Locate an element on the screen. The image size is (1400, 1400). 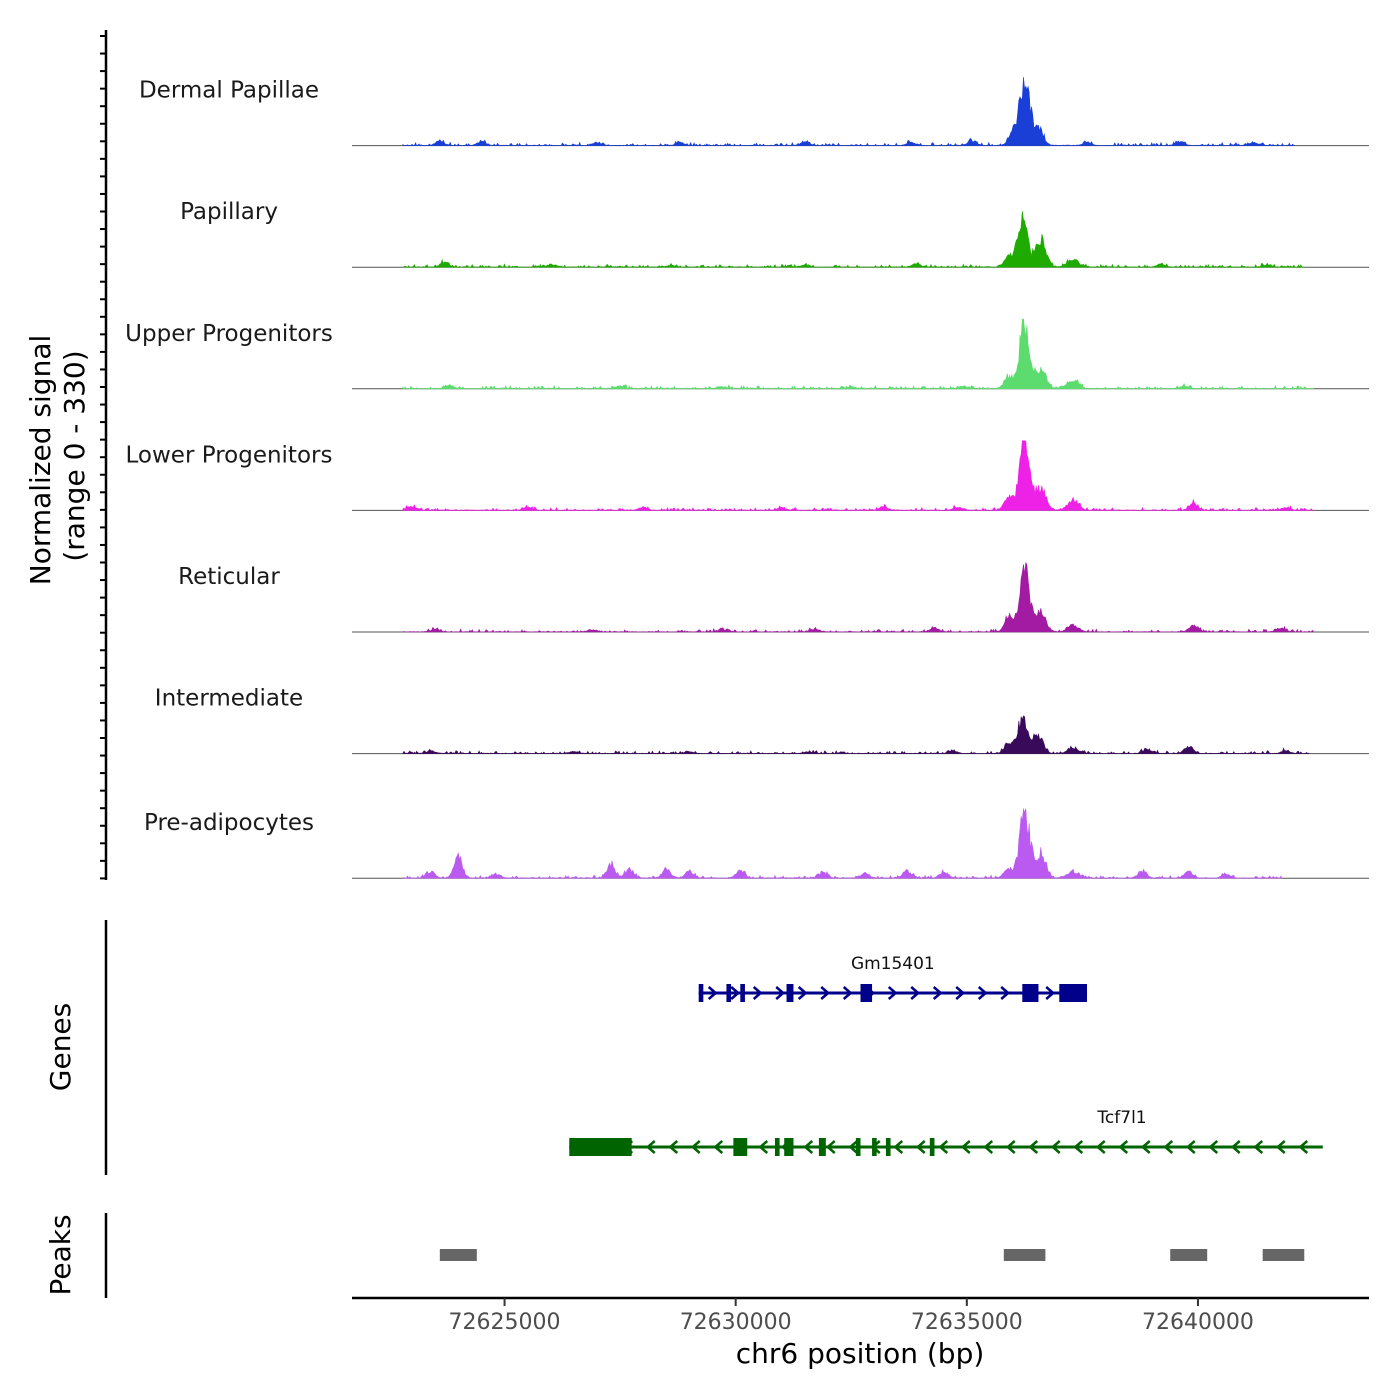
genes-panel: Gm15401 Tcf7l1 is located at coordinates (946, 1055).